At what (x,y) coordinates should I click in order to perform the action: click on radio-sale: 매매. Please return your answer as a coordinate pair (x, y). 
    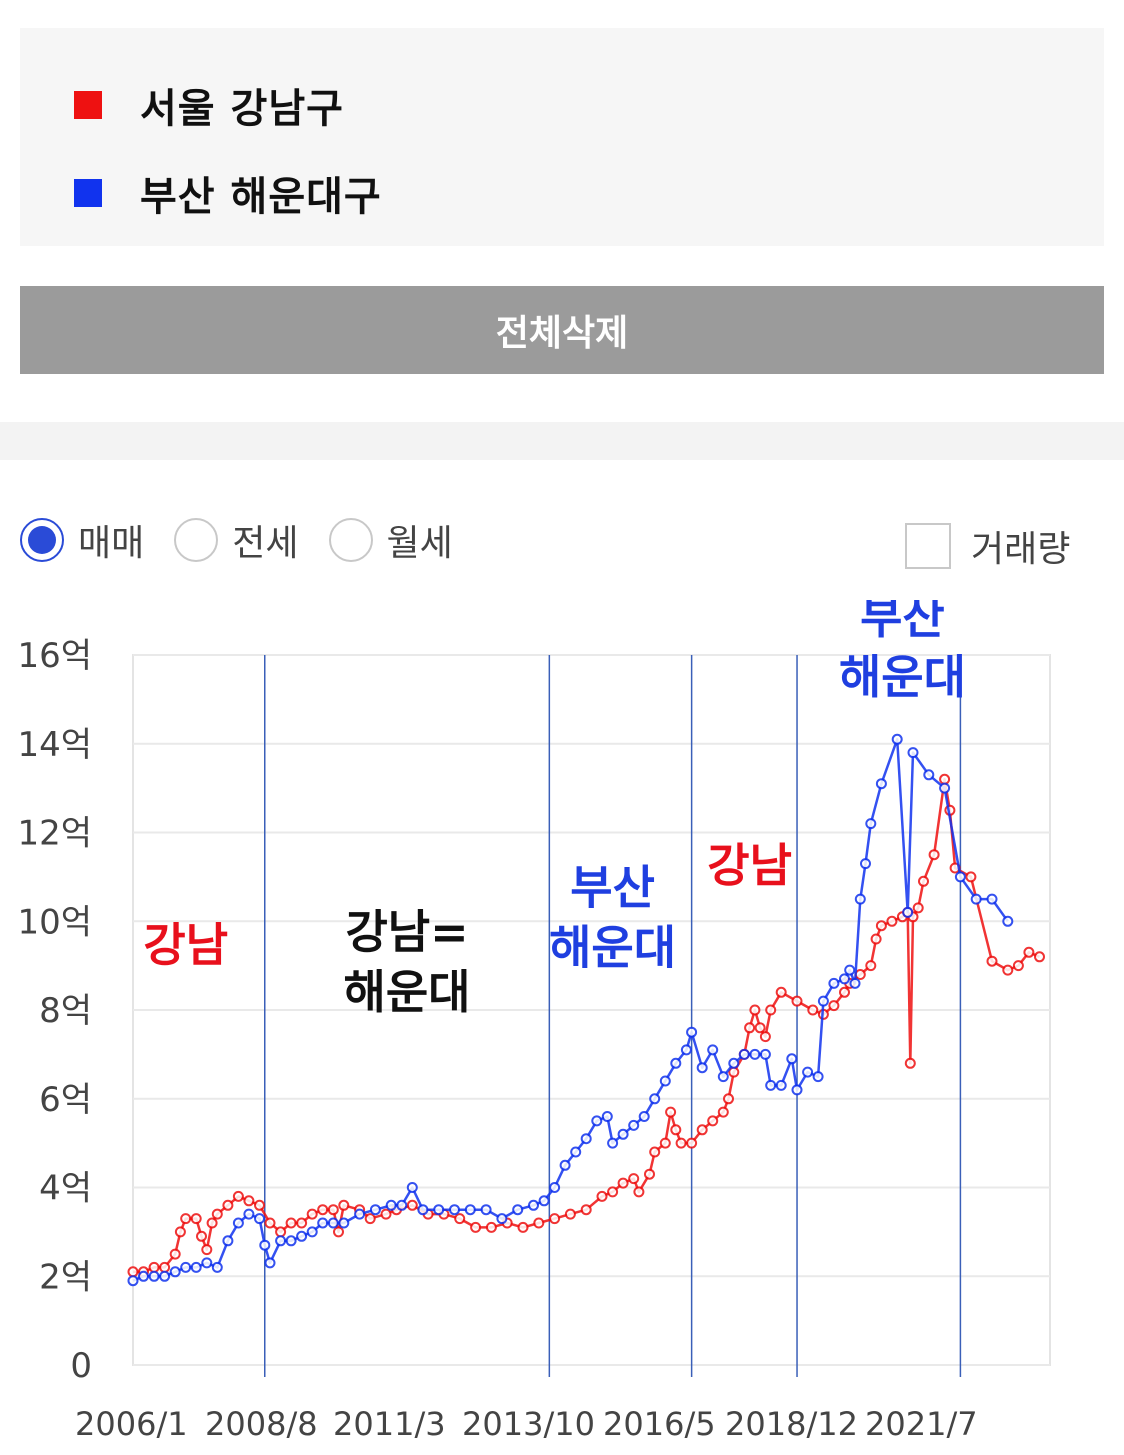
    Looking at the image, I should click on (82, 540).